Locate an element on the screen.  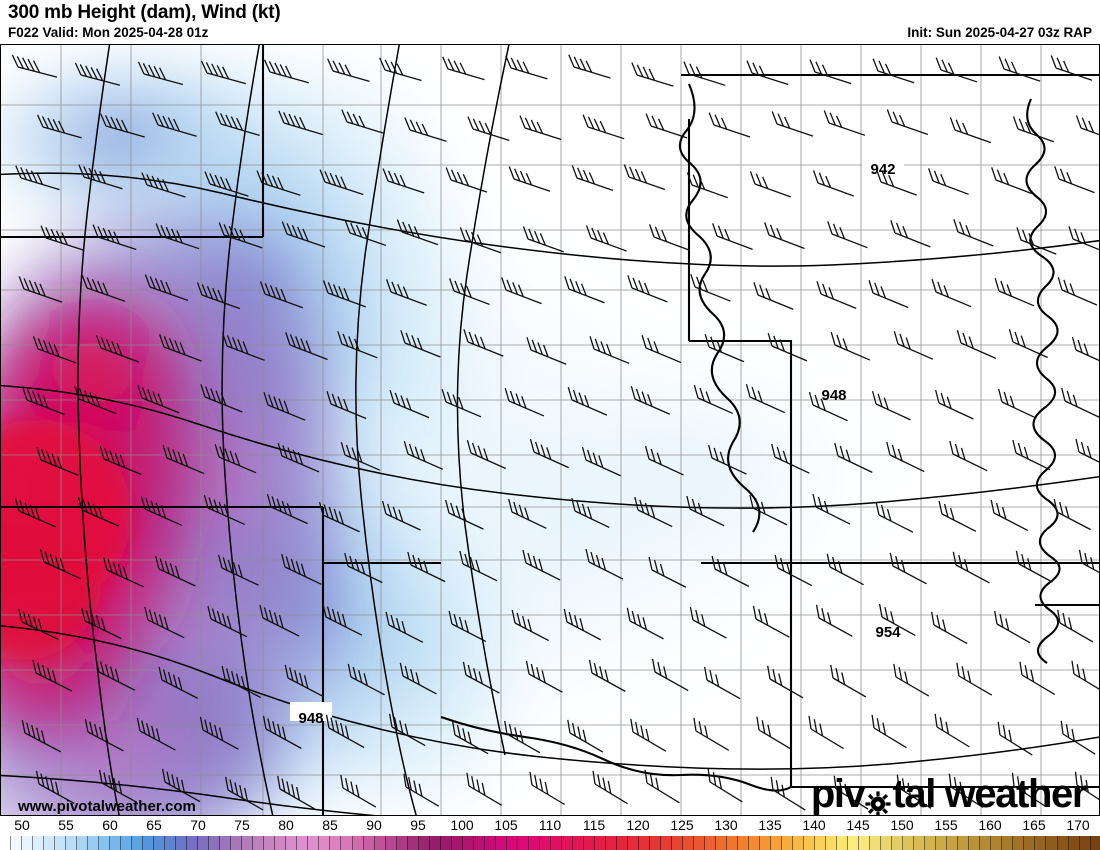
colorbar-tick-label: 130 is located at coordinates (726, 825).